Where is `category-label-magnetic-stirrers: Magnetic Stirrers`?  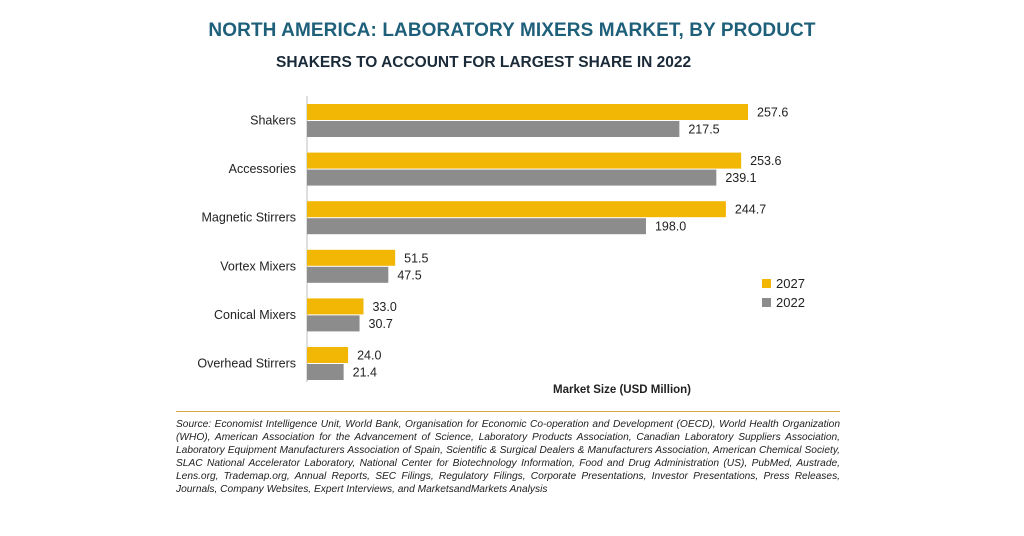
category-label-magnetic-stirrers: Magnetic Stirrers is located at coordinates (249, 218).